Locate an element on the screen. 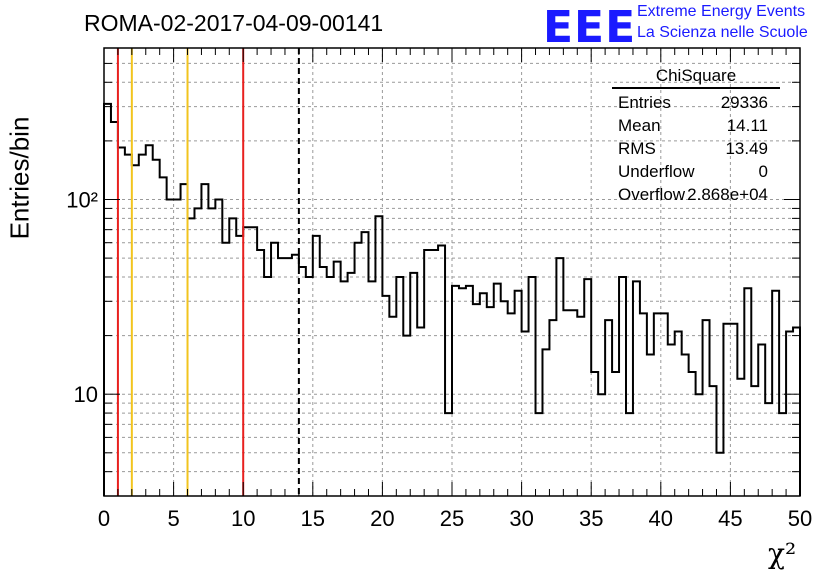  stat-row-rms: RMS 13.49 is located at coordinates (696, 150).